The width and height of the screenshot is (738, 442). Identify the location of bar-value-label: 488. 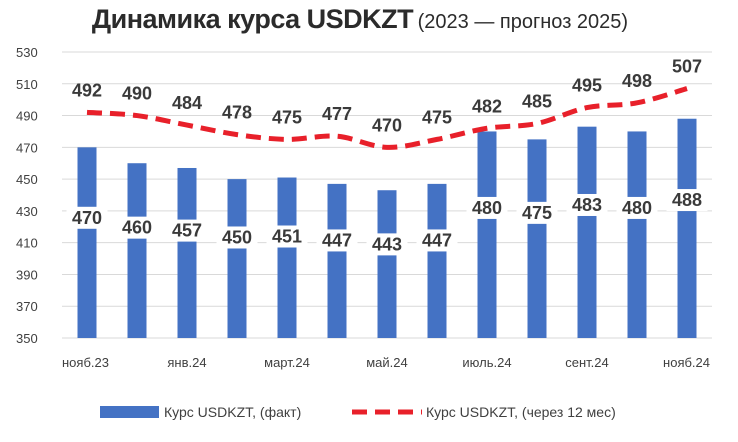
(687, 200).